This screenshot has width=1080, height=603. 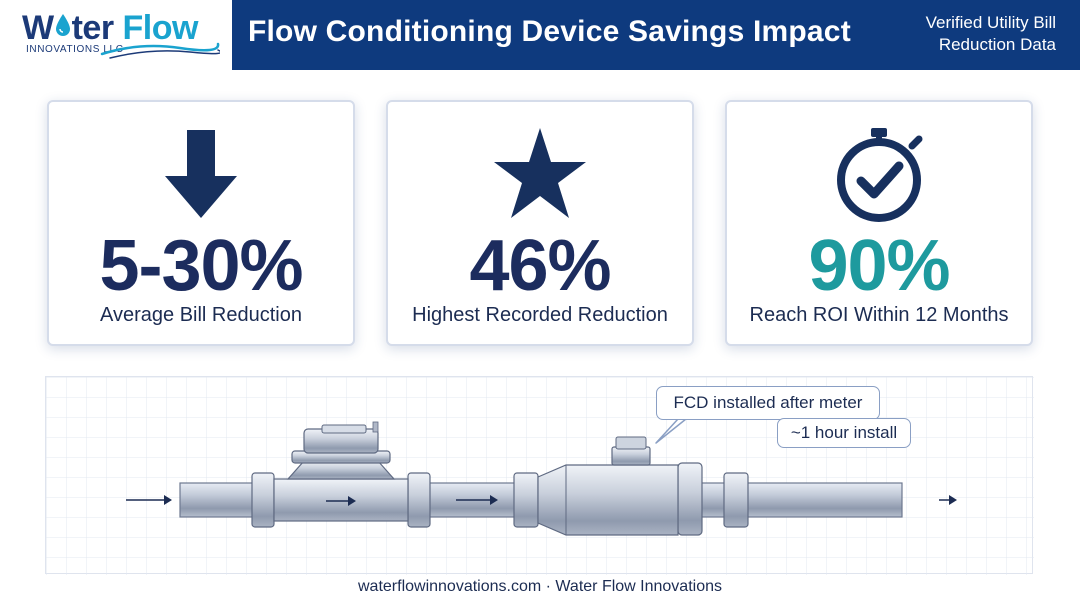 I want to click on stat-card-average-reduction: 5-30% Average Bill Reduction, so click(x=201, y=223).